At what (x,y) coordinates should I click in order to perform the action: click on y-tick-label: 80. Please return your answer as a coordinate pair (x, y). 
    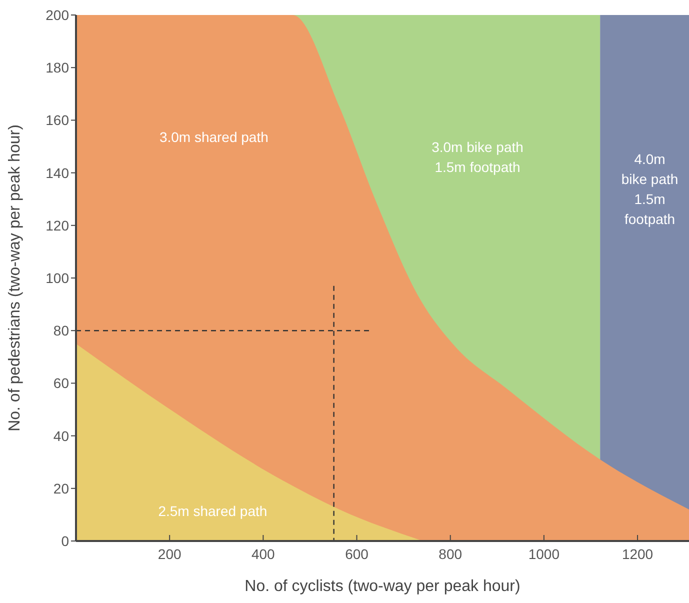
    Looking at the image, I should click on (61, 330).